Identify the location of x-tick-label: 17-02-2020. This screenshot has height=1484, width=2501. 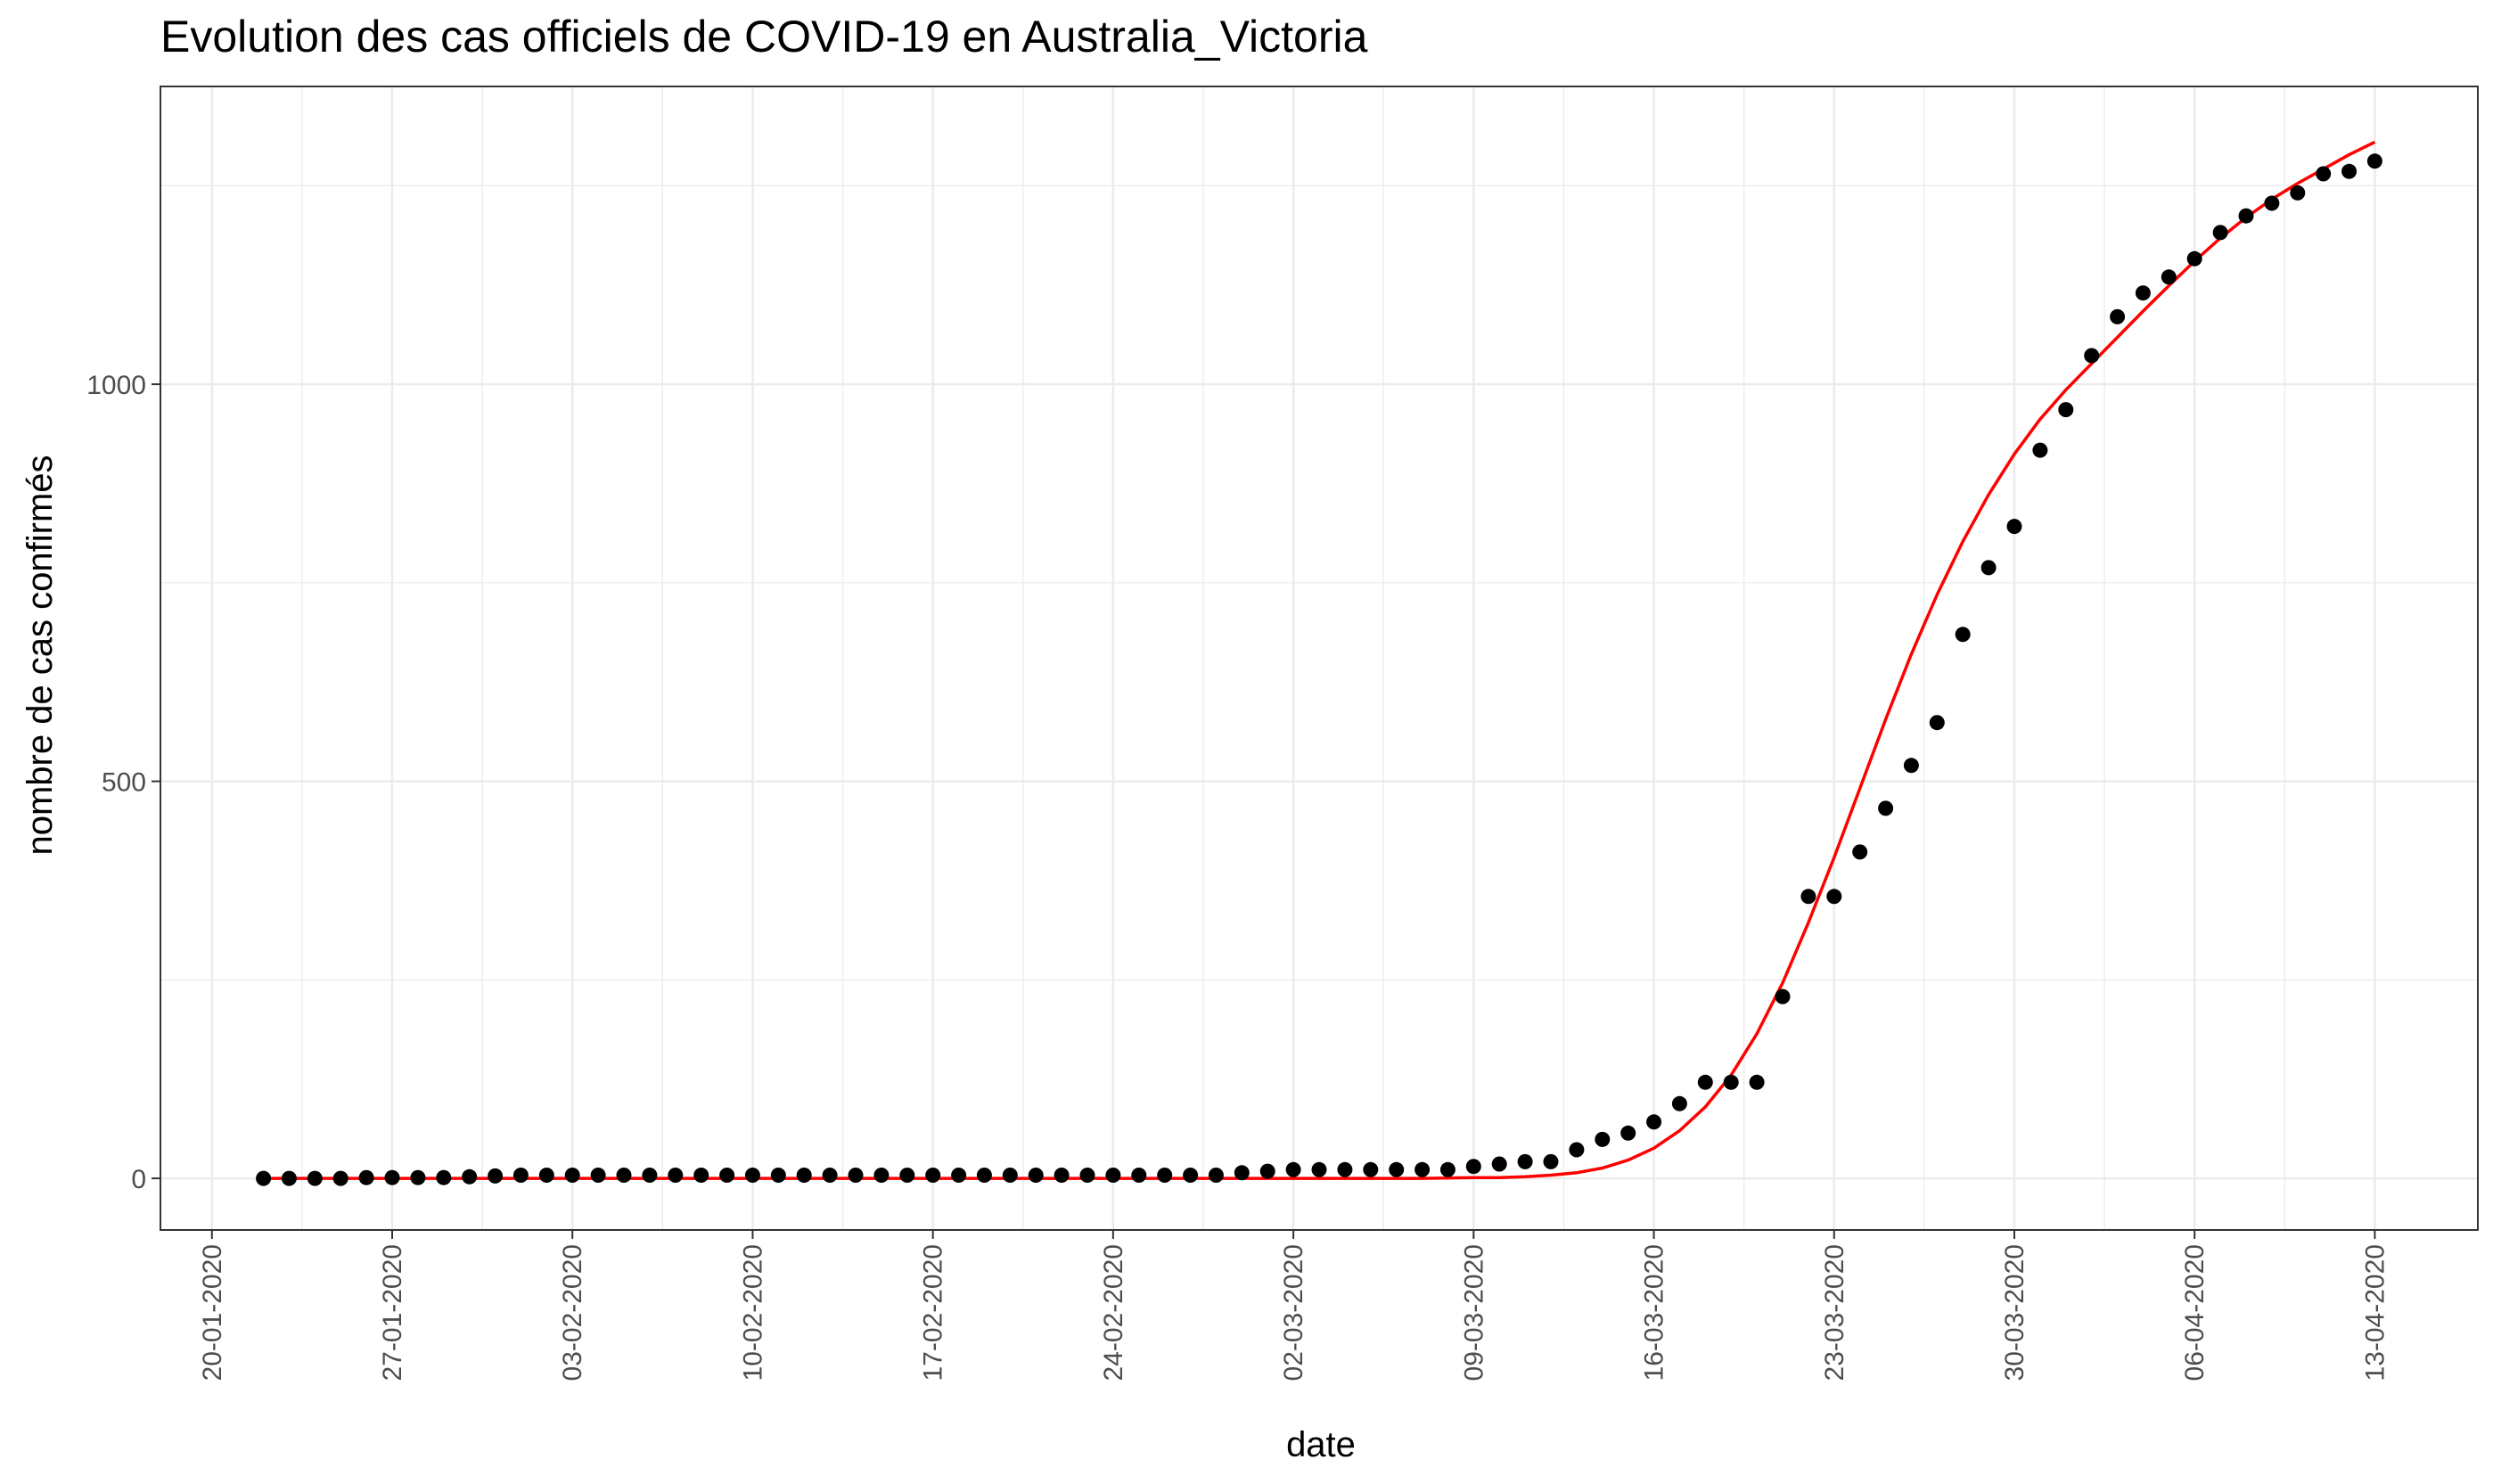
(934, 1312).